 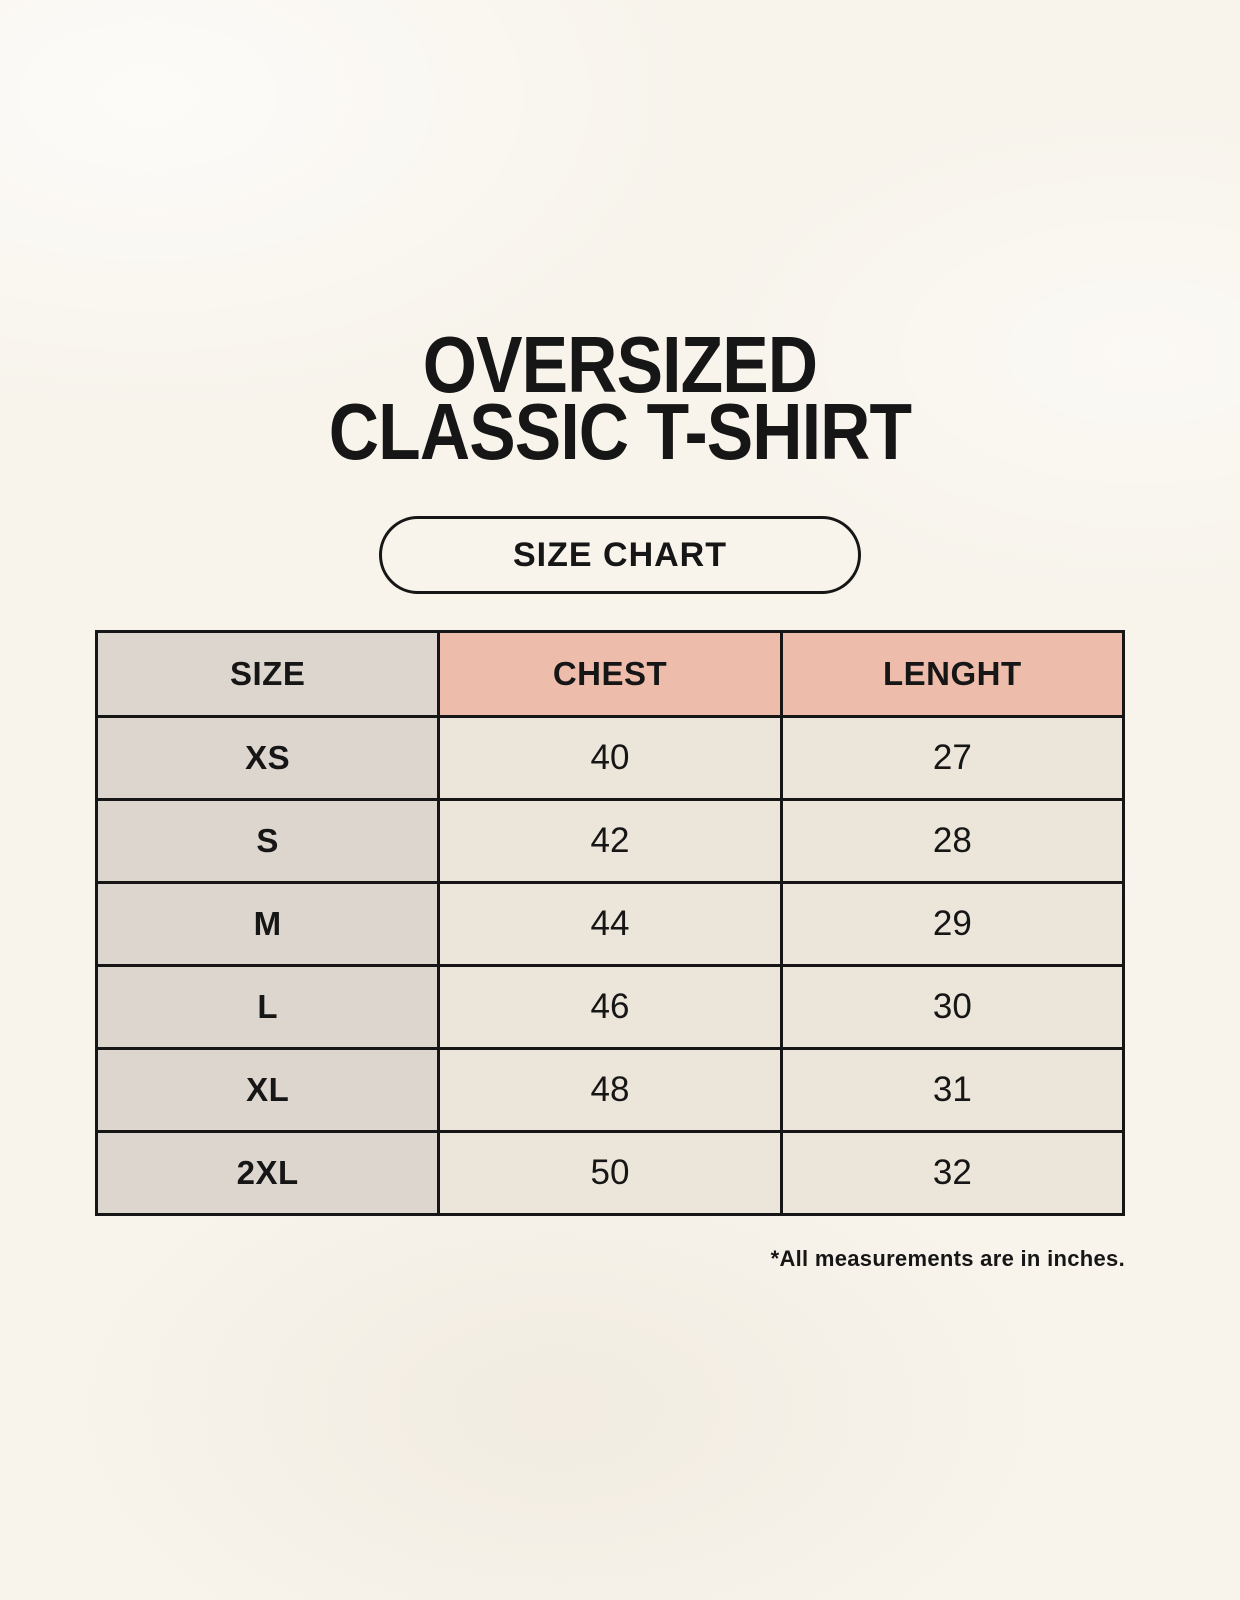 I want to click on size-chart-badge-label: SIZE CHART, so click(x=620, y=554).